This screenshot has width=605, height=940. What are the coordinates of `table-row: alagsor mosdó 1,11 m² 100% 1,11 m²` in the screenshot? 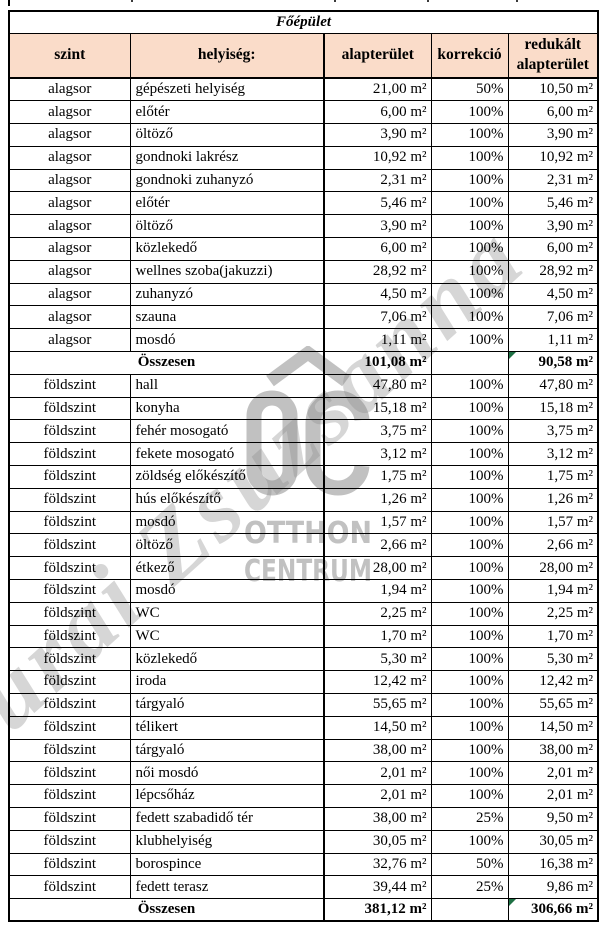 It's located at (303, 340).